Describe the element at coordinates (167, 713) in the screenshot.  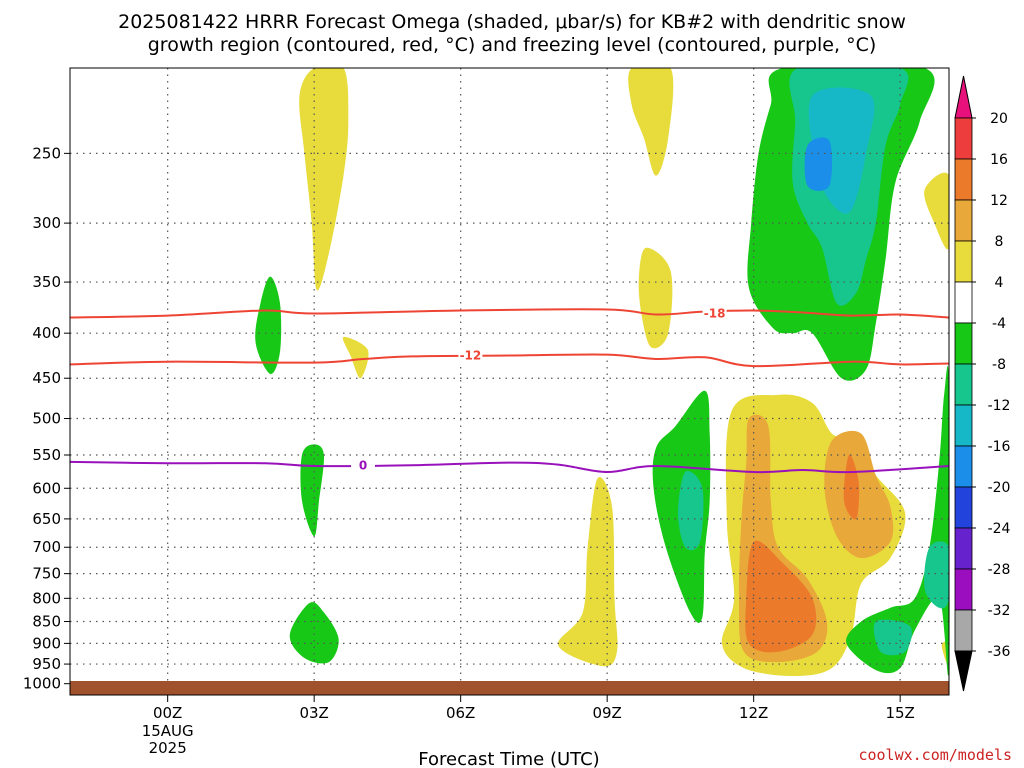
I see `x-tick-label: 00Z` at that location.